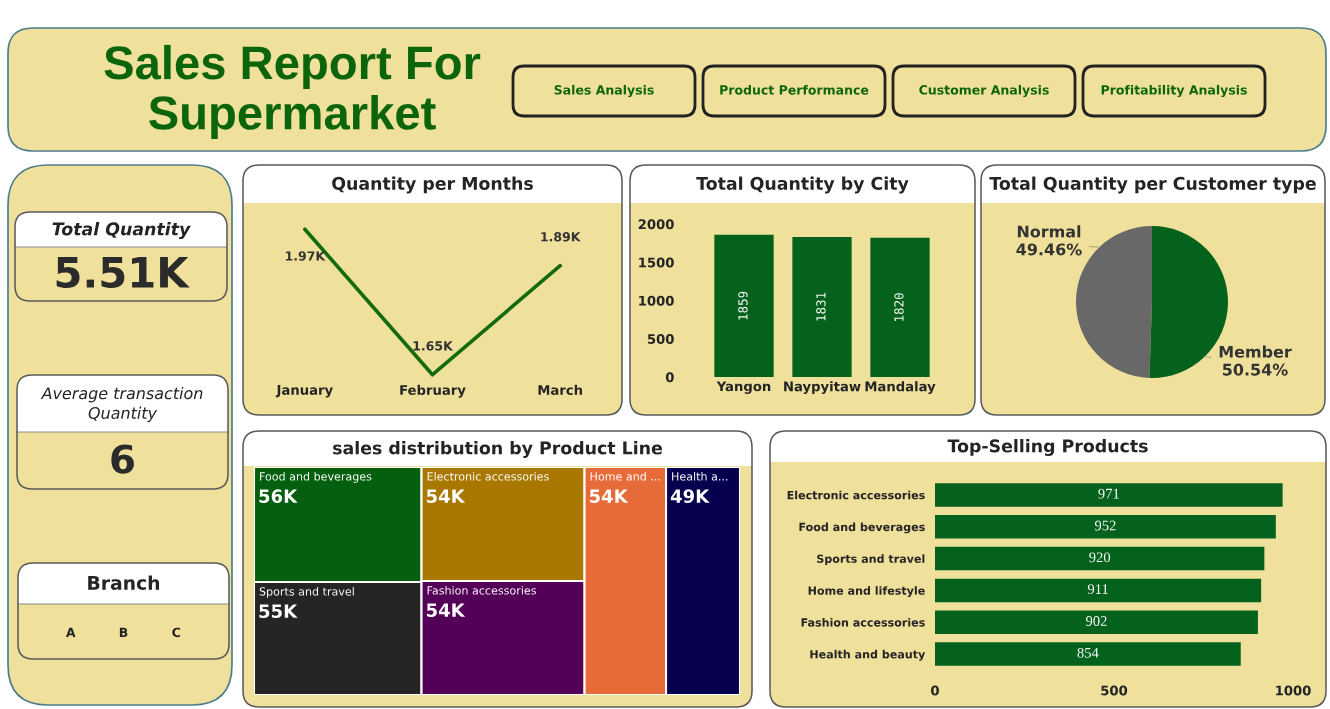 This screenshot has width=1330, height=709. What do you see at coordinates (488, 476) in the screenshot?
I see `category-label: Electronic accessories` at bounding box center [488, 476].